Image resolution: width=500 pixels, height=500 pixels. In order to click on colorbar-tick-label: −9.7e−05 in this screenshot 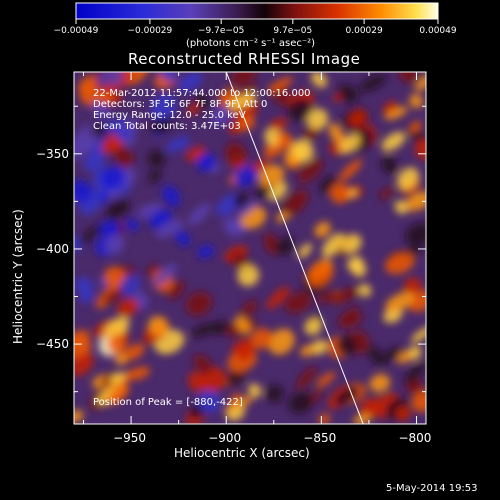, I will do `click(221, 31)`.